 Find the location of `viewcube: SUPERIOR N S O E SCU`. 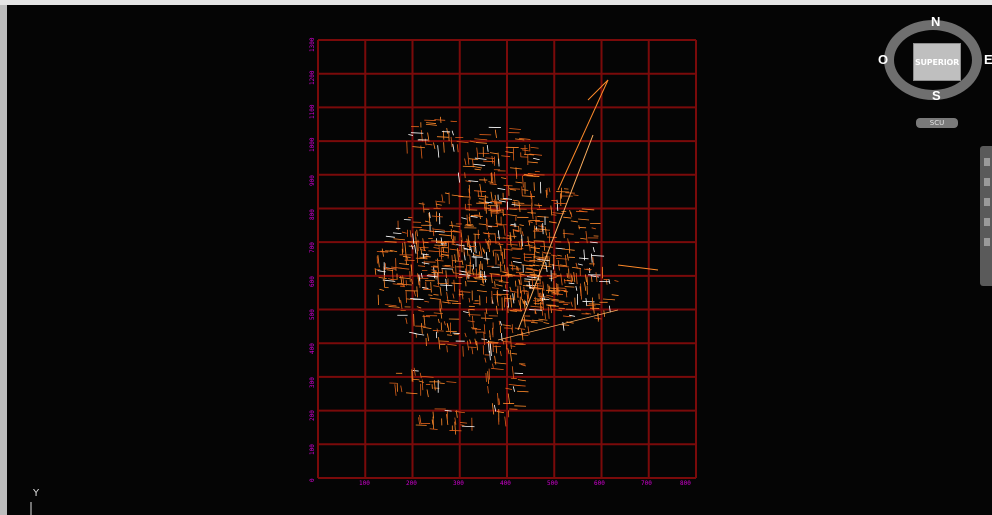

viewcube: SUPERIOR N S O E SCU is located at coordinates (934, 72).